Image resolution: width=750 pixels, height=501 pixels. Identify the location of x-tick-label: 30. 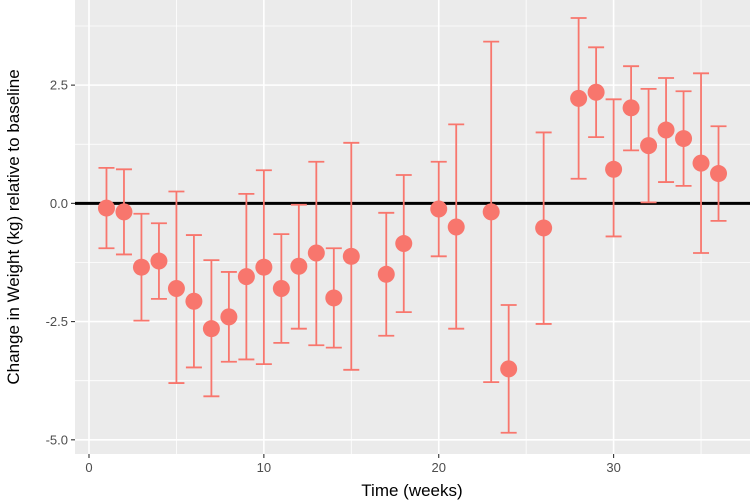
(613, 467).